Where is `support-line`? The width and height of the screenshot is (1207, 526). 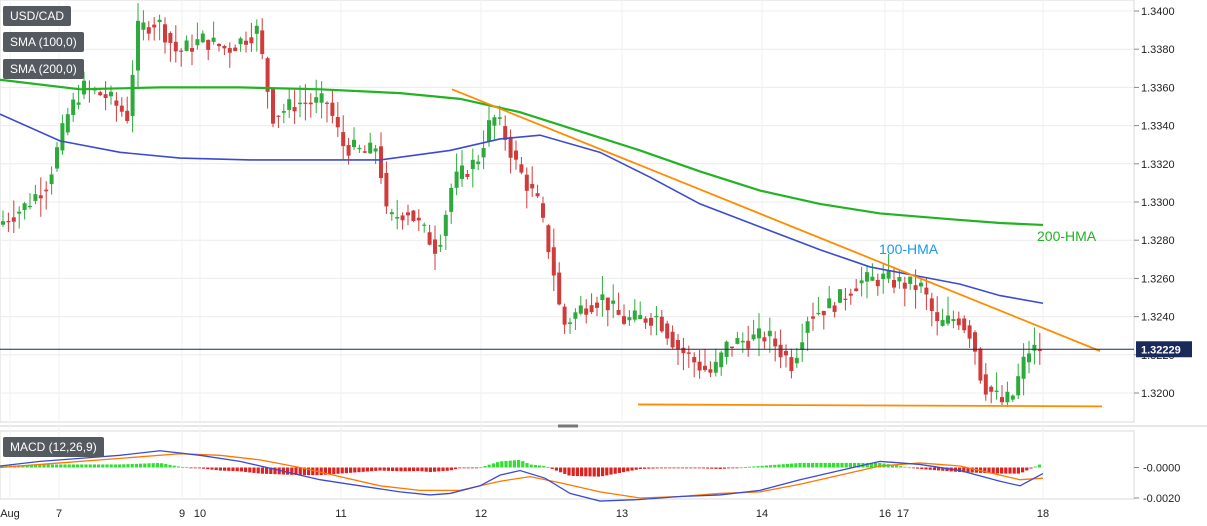 support-line is located at coordinates (870, 405).